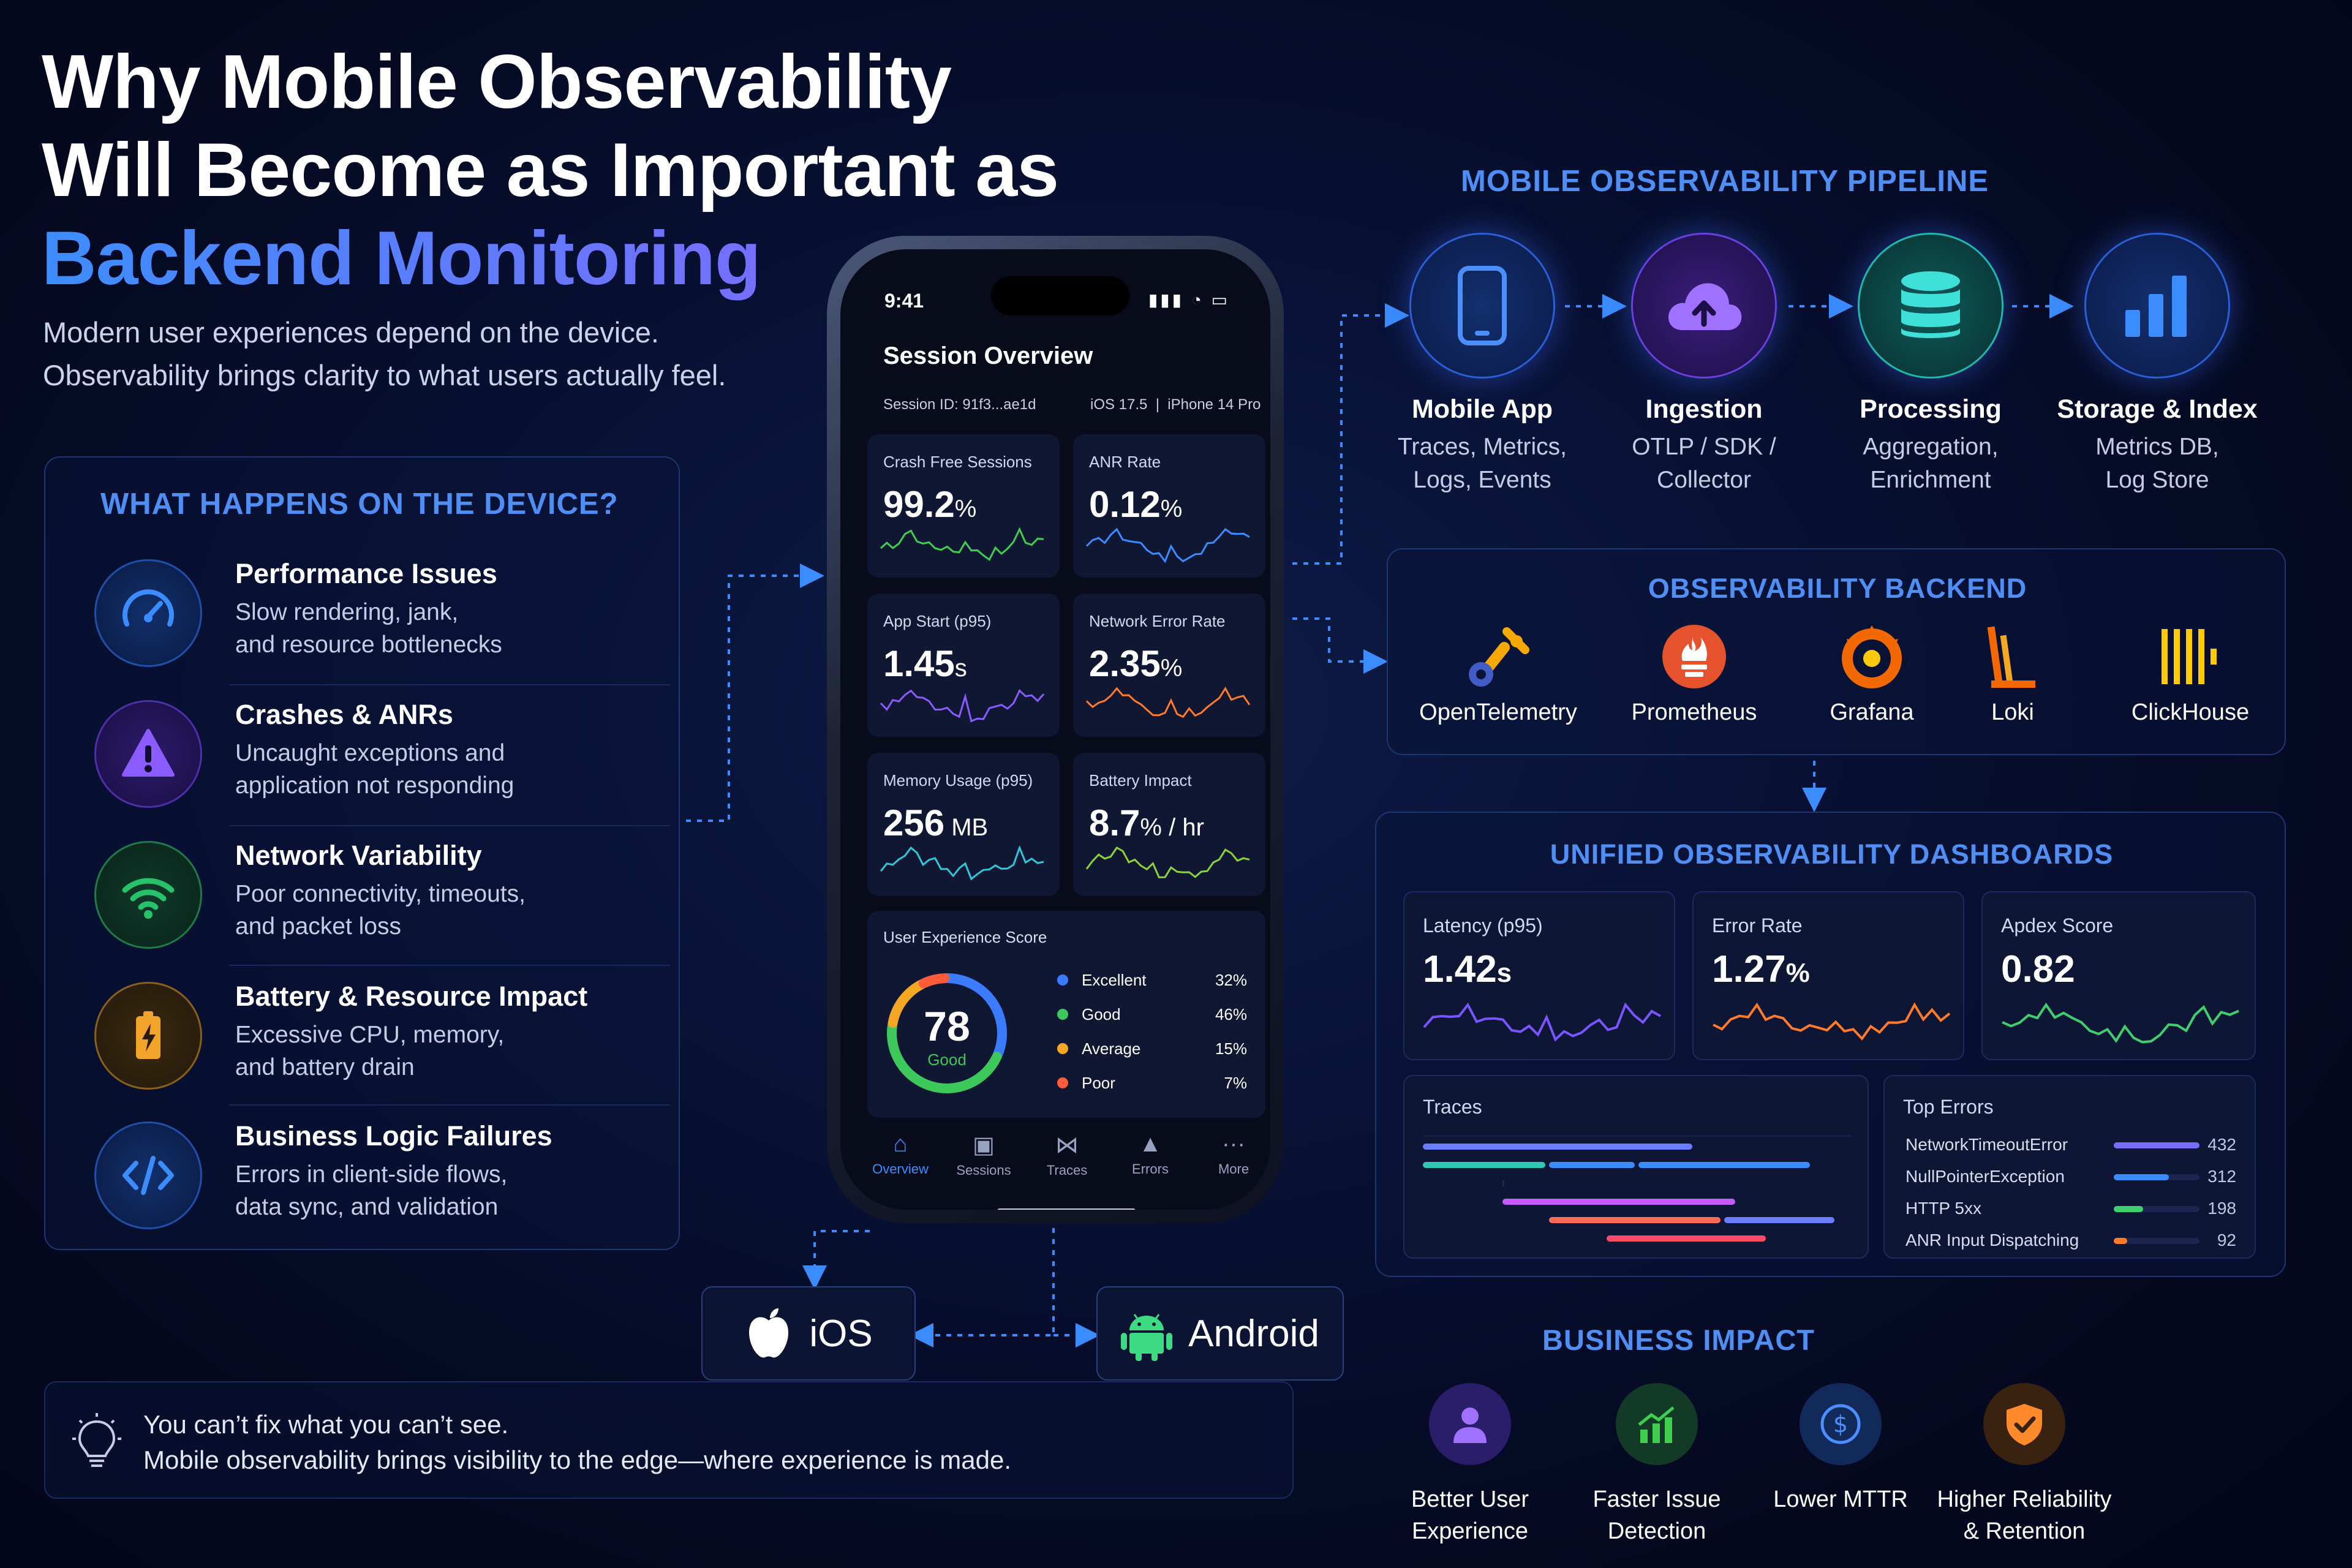 Image resolution: width=2352 pixels, height=1568 pixels. What do you see at coordinates (1761, 969) in the screenshot?
I see `card-value: 1.27%` at bounding box center [1761, 969].